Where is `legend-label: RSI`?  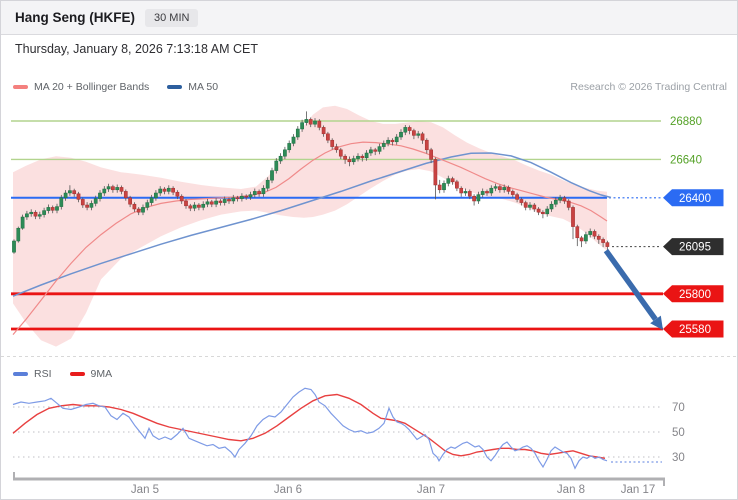 legend-label: RSI is located at coordinates (43, 374).